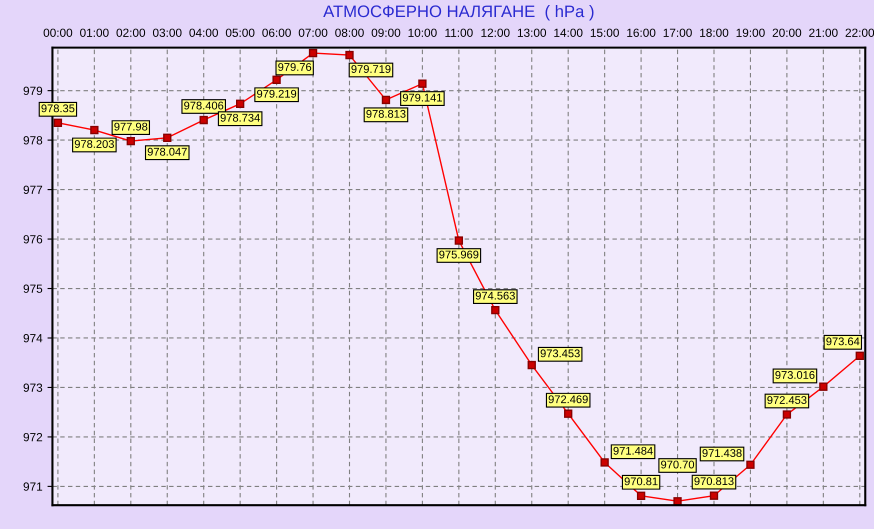  What do you see at coordinates (604, 32) in the screenshot?
I see `x-tick-label: 15:00` at bounding box center [604, 32].